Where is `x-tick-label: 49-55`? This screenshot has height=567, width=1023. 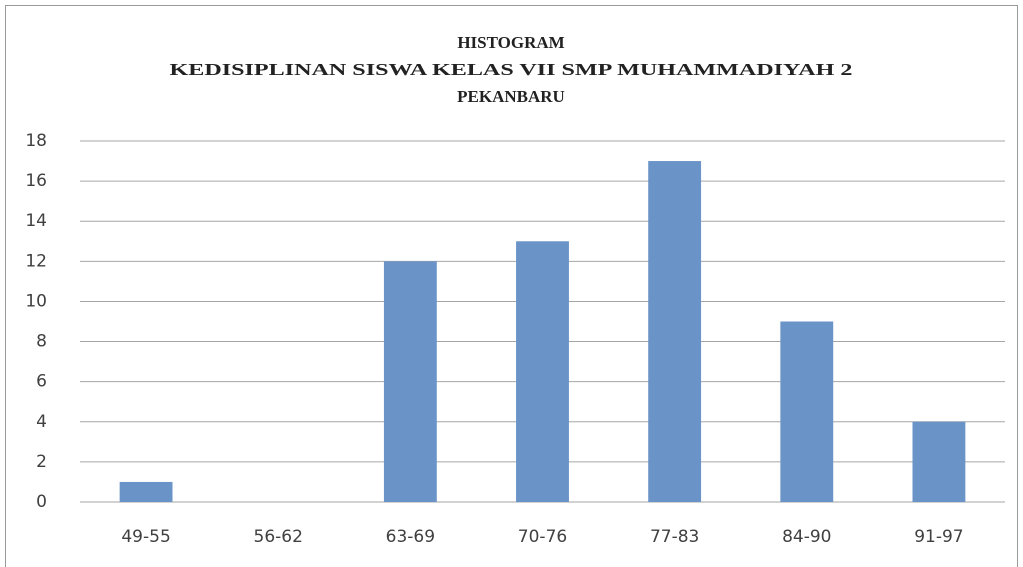 x-tick-label: 49-55 is located at coordinates (145, 537).